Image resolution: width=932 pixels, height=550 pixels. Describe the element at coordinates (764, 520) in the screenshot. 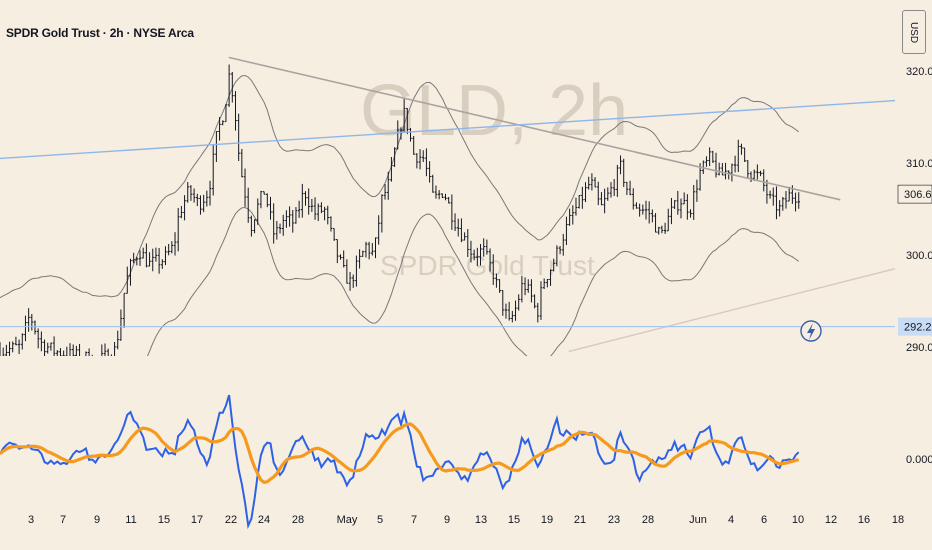

I see `x-tick-label: 6` at that location.